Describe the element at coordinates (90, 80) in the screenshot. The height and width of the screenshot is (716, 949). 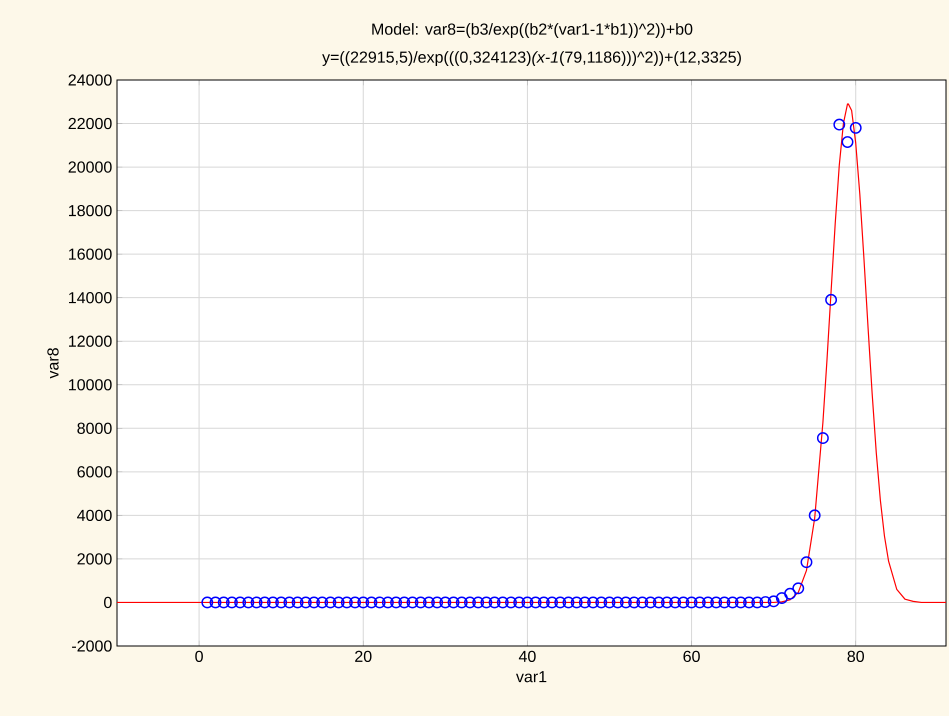
I see `y-tick-label: 24000` at that location.